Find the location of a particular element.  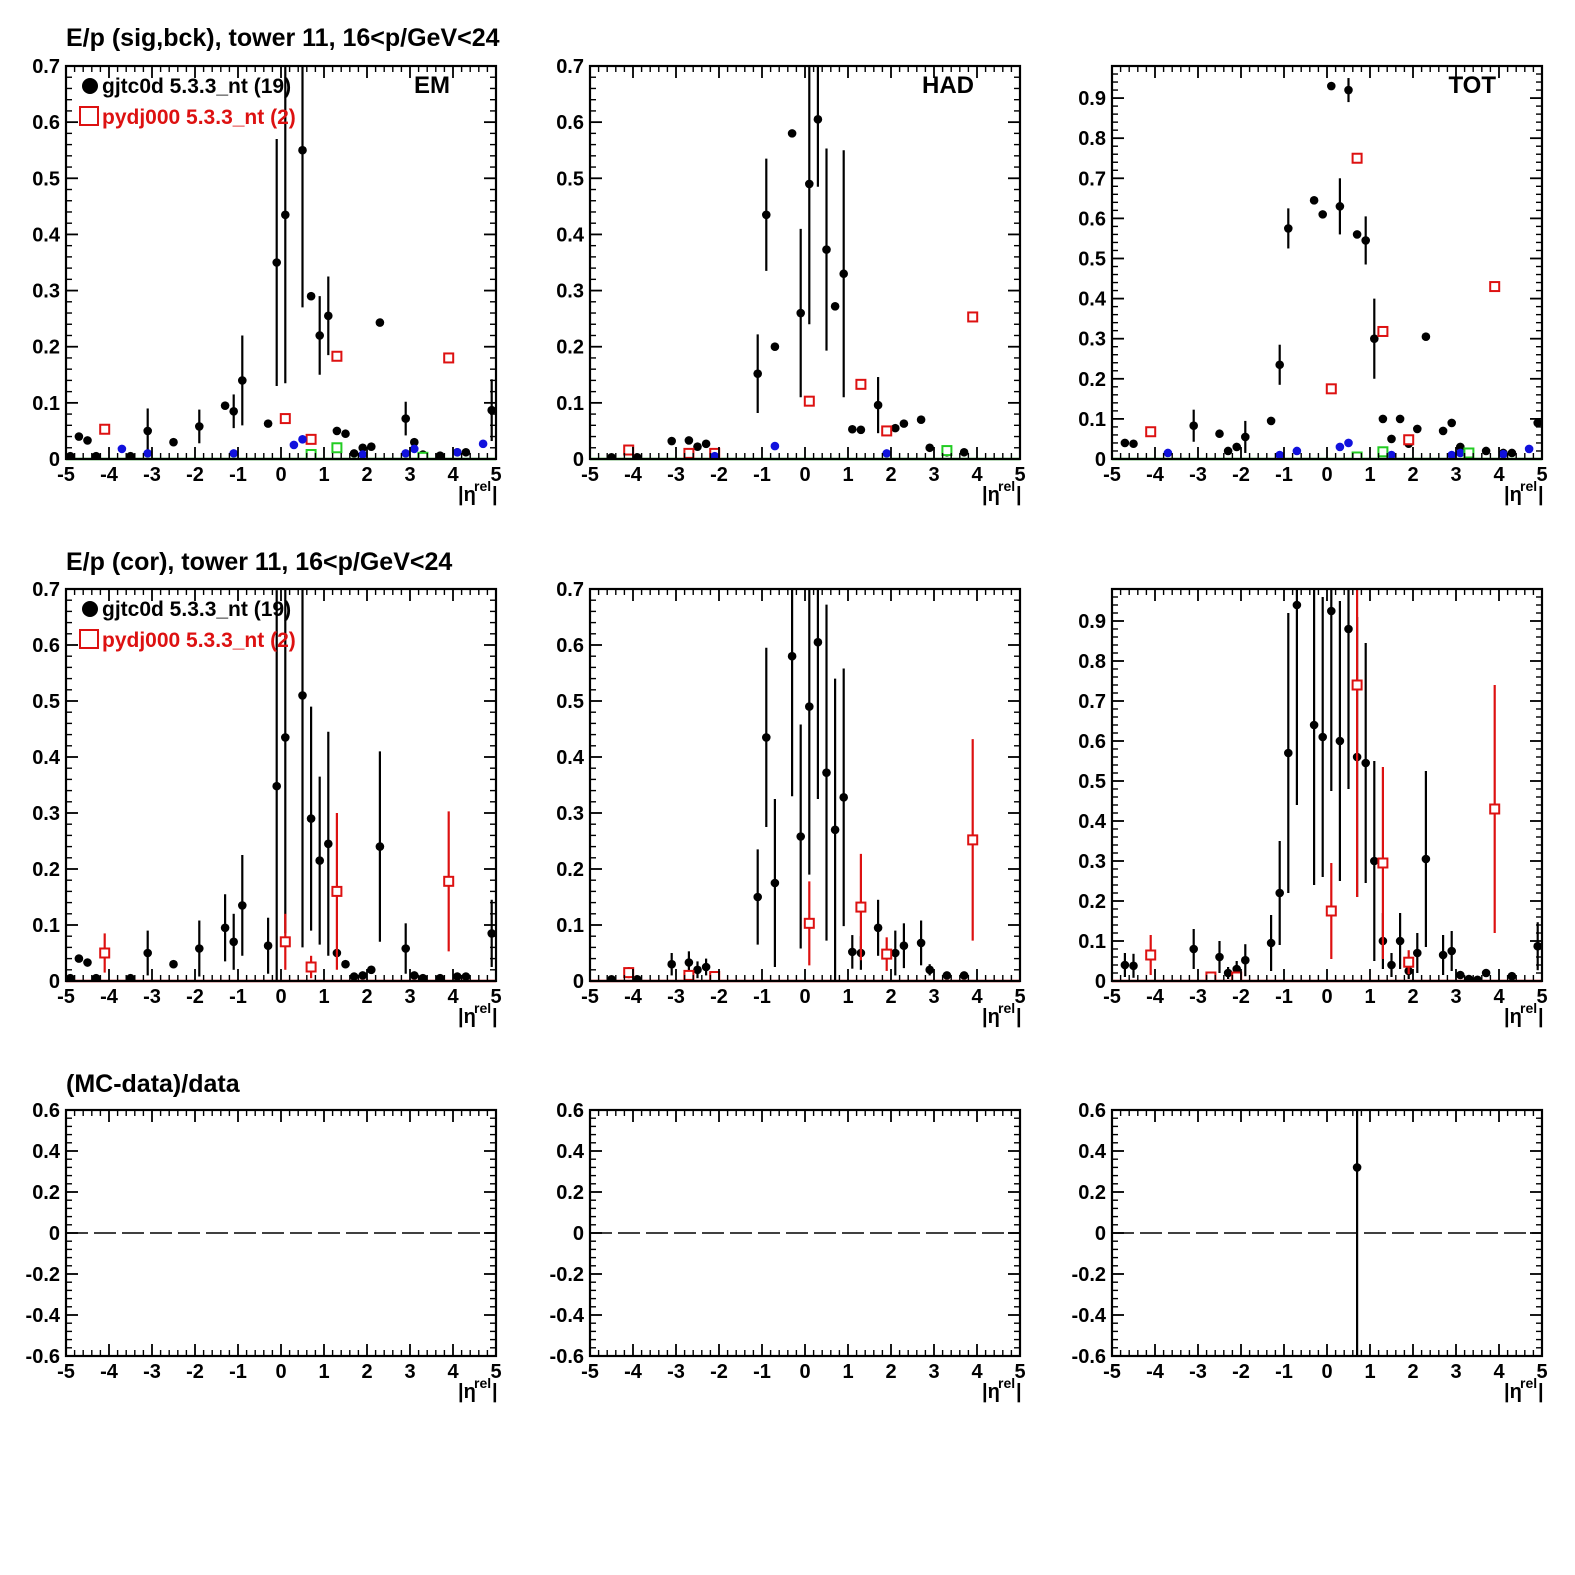

y-tick-label: 0.3 is located at coordinates (570, 814).